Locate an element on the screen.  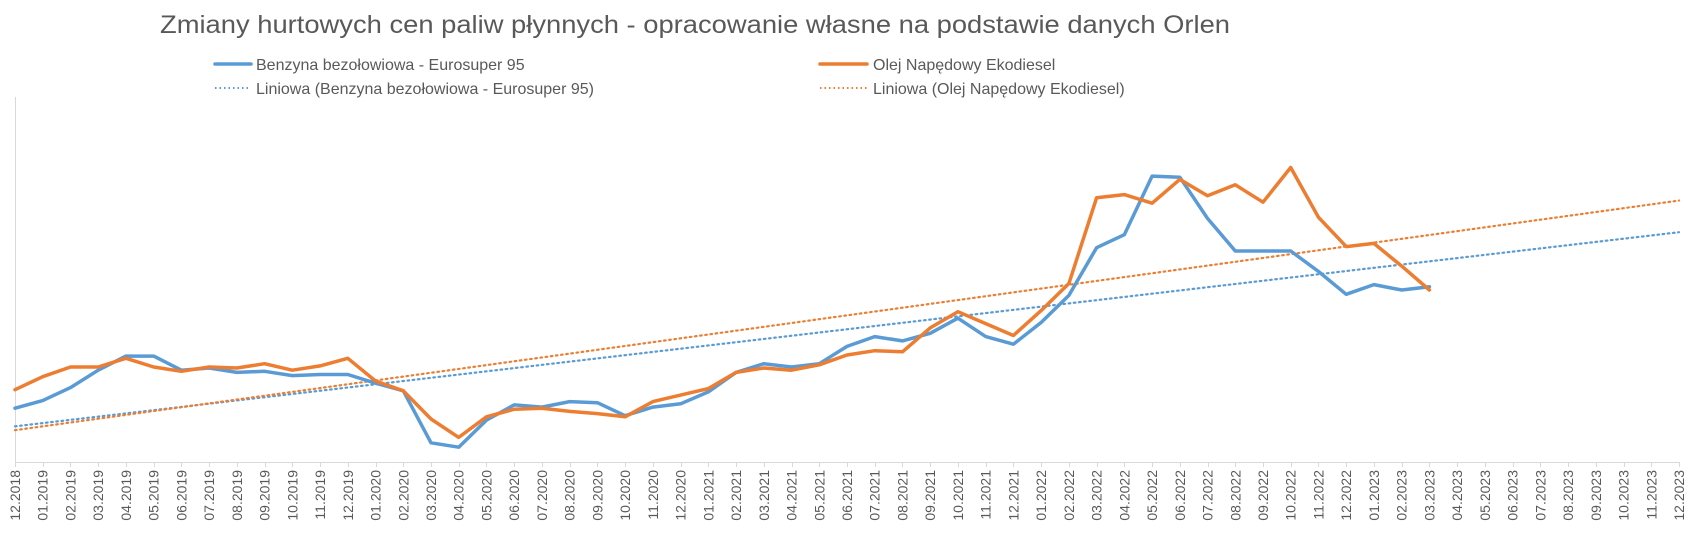
x-tick-label: 06.2022 is located at coordinates (1180, 495).